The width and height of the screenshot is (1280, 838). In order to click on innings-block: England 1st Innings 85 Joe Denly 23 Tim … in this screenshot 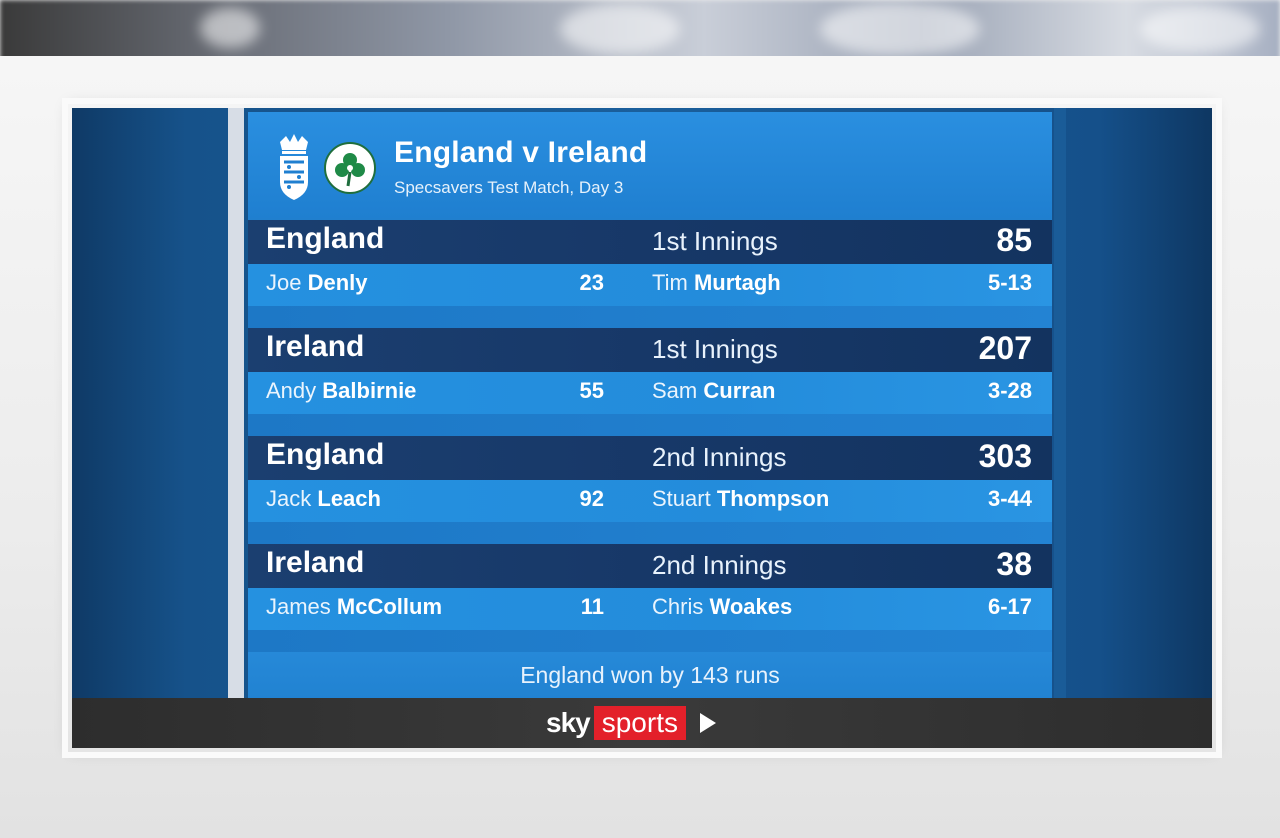, I will do `click(650, 274)`.